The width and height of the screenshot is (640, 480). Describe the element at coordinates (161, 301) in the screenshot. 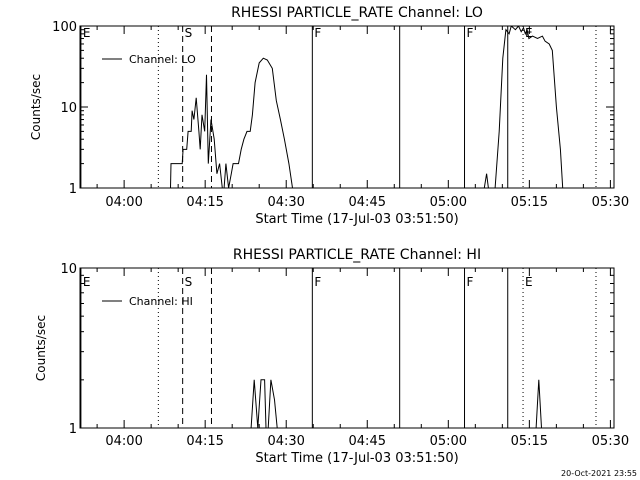

I see `legend-entry: Channel: HI` at that location.